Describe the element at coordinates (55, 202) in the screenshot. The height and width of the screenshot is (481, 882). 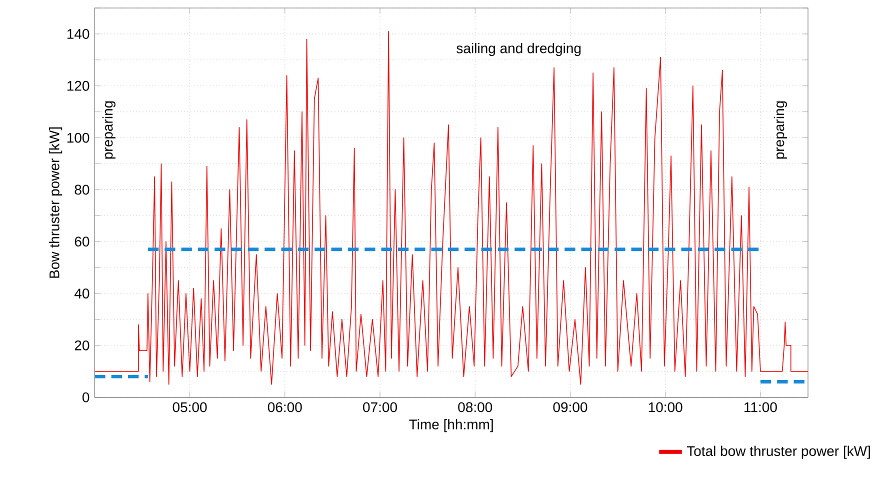
I see `y-axis-title: Bow thruster power [kW]` at that location.